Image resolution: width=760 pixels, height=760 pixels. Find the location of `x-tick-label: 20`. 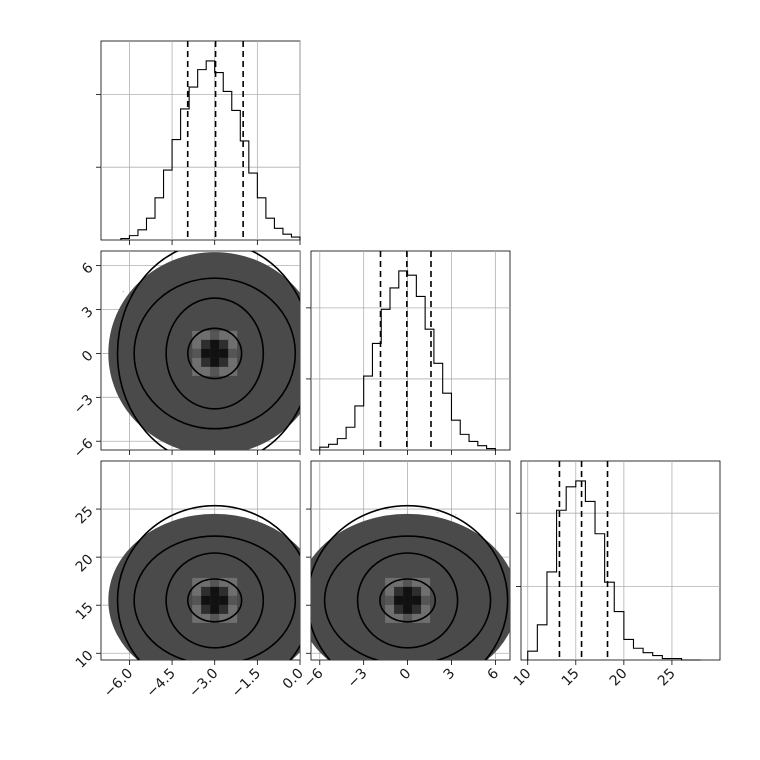

x-tick-label: 20 is located at coordinates (619, 678).